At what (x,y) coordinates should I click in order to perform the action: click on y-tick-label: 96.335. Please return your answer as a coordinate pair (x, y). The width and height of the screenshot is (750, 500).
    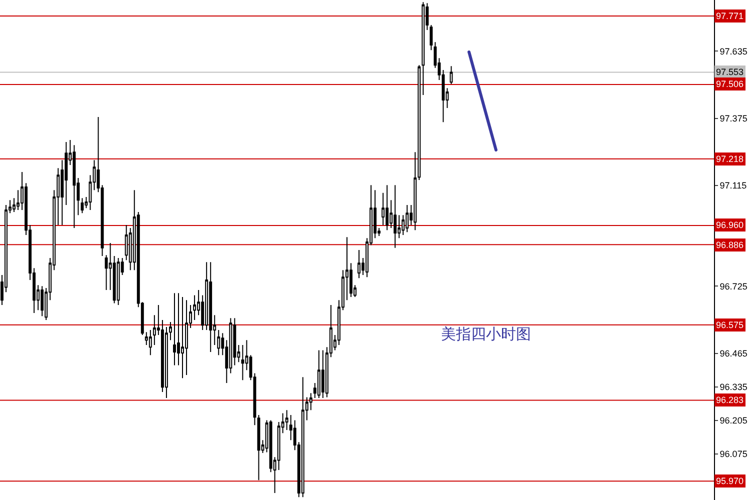
    Looking at the image, I should click on (734, 387).